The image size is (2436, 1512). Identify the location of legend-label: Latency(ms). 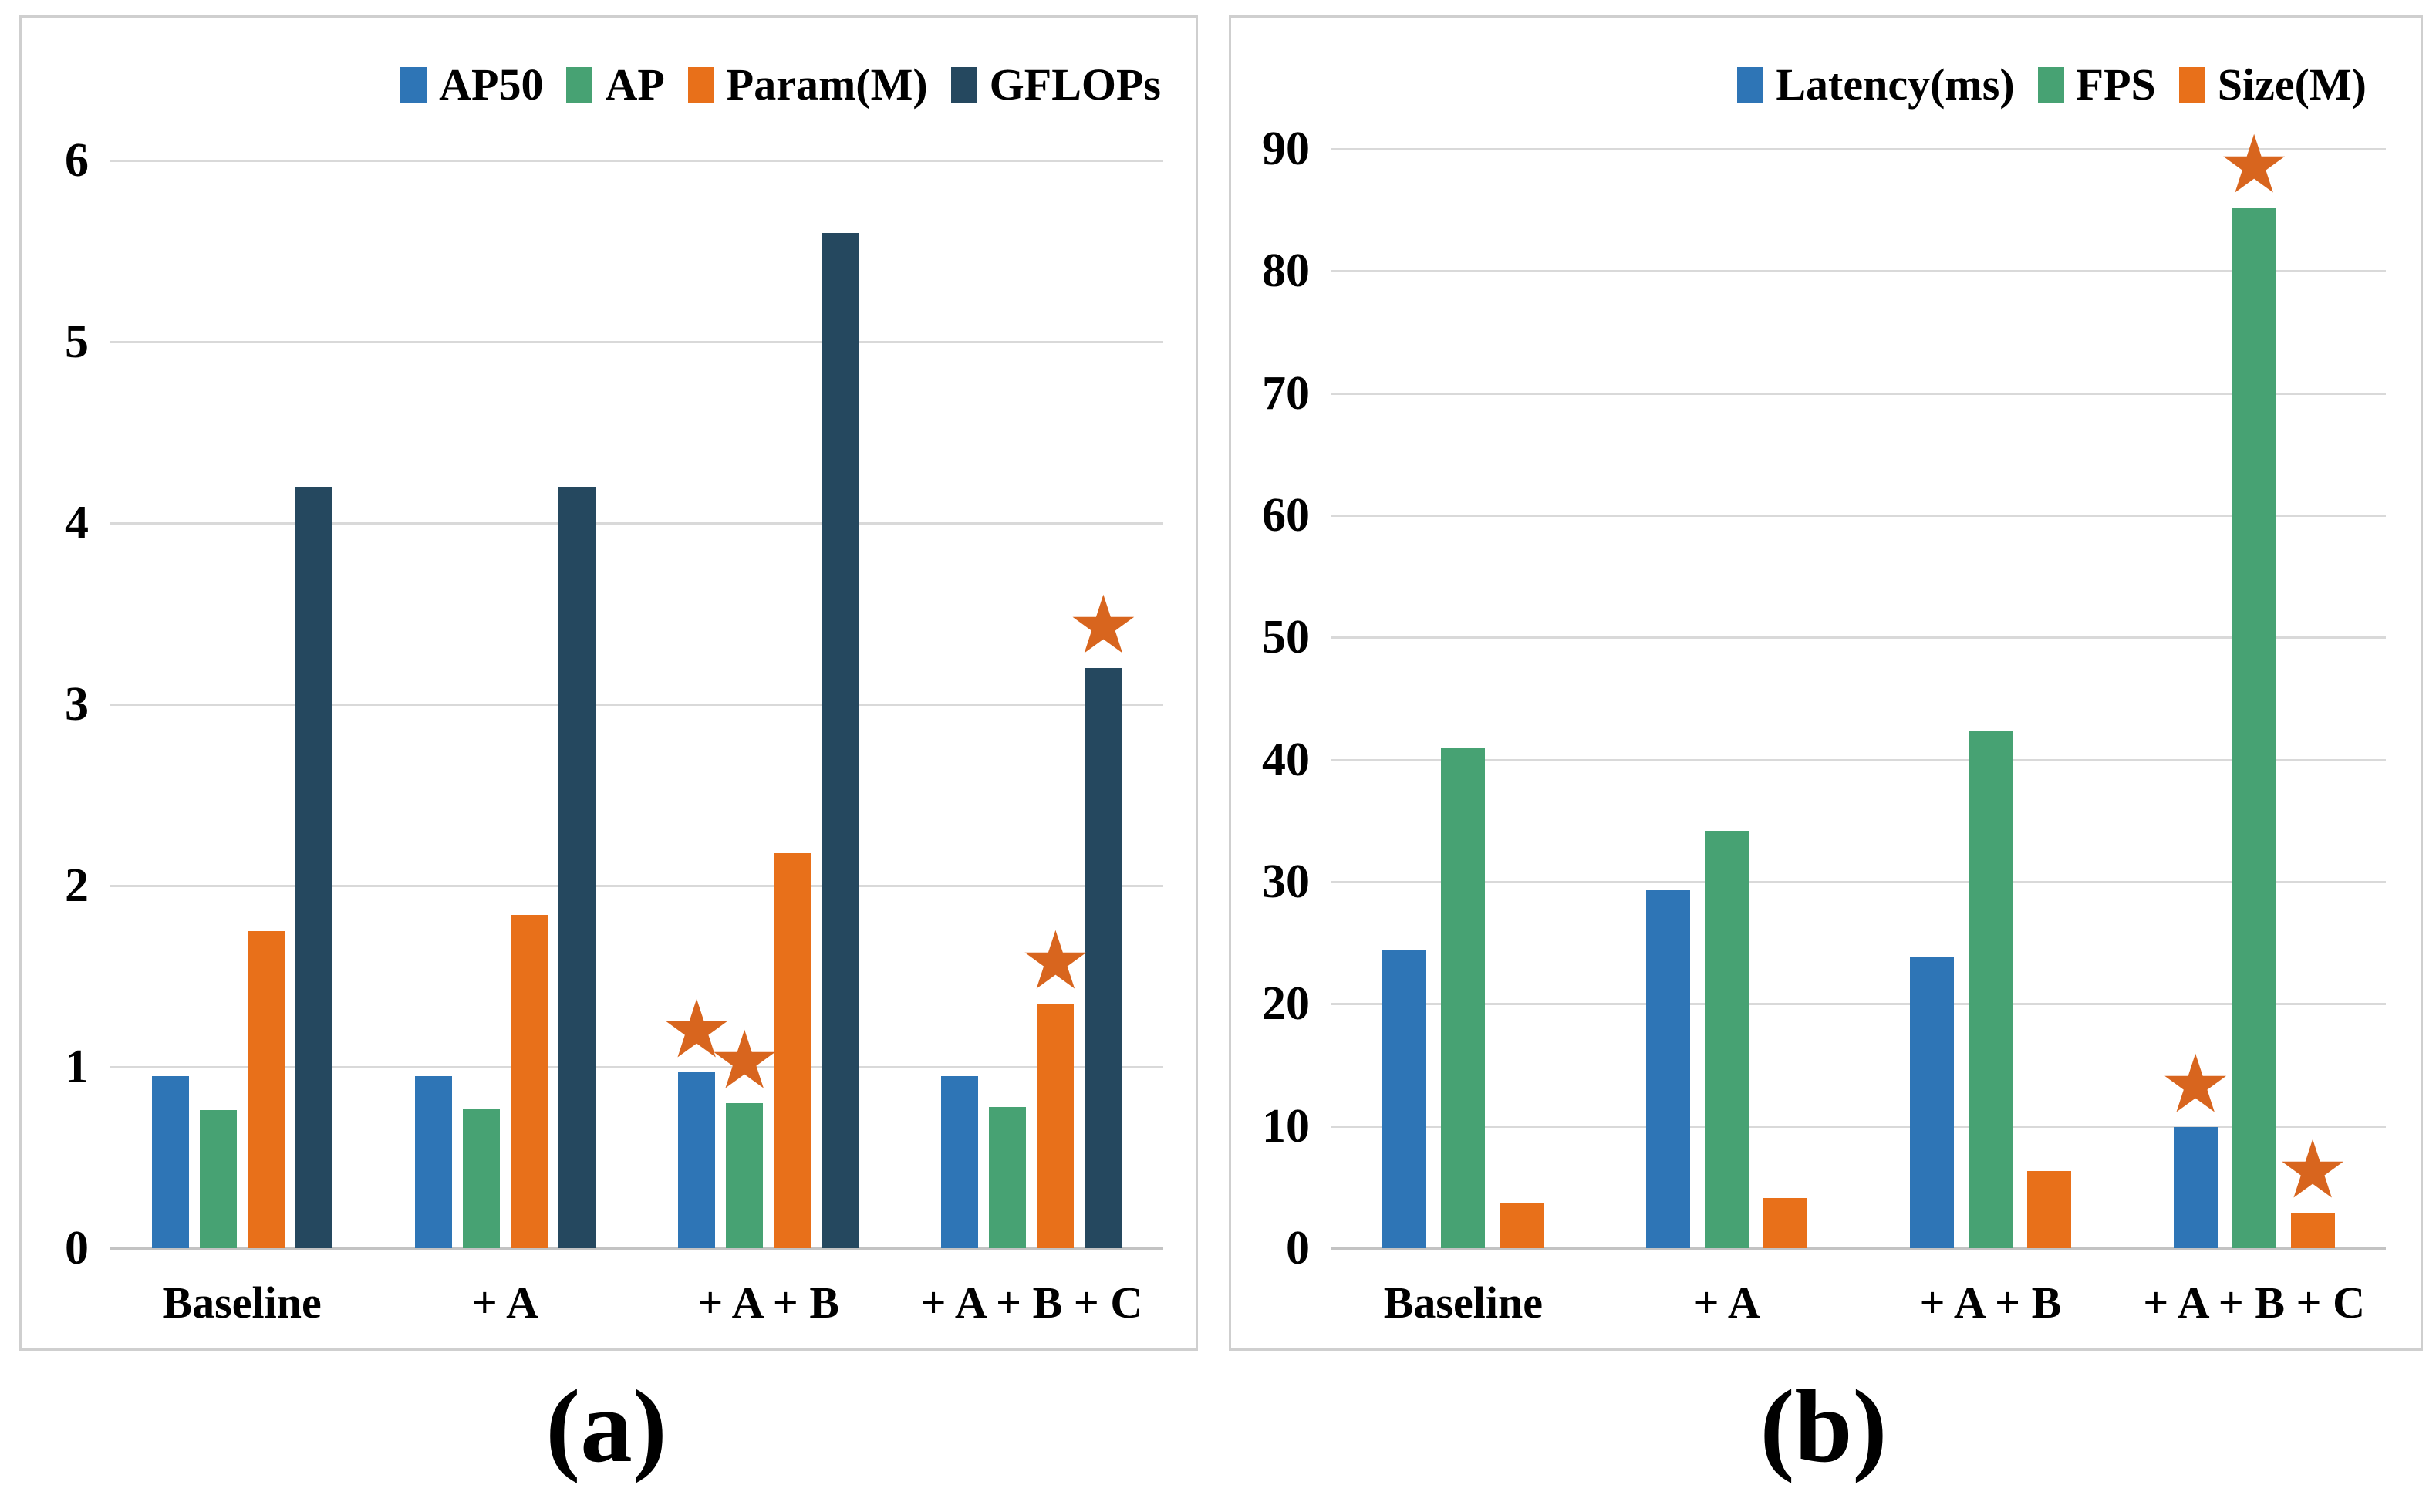
(1895, 84).